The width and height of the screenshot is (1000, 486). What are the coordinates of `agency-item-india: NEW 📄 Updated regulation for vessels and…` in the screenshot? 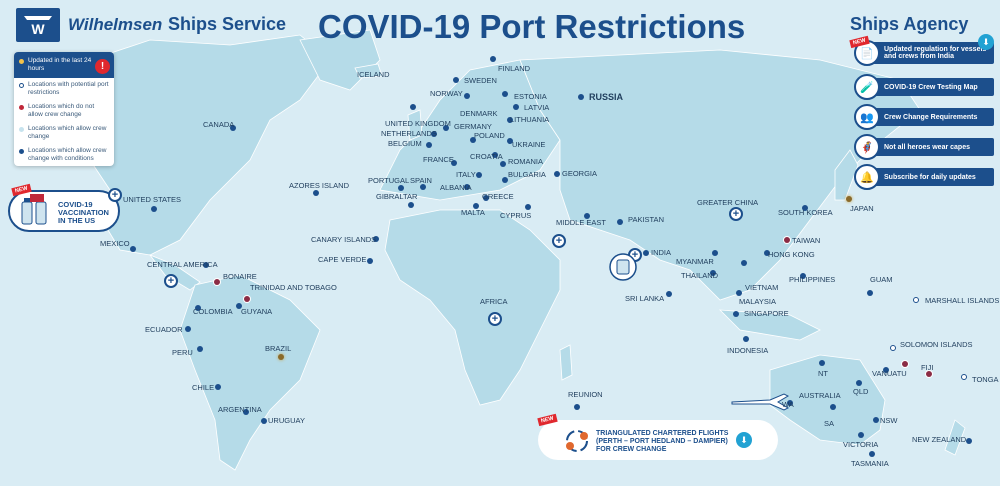 It's located at (921, 50).